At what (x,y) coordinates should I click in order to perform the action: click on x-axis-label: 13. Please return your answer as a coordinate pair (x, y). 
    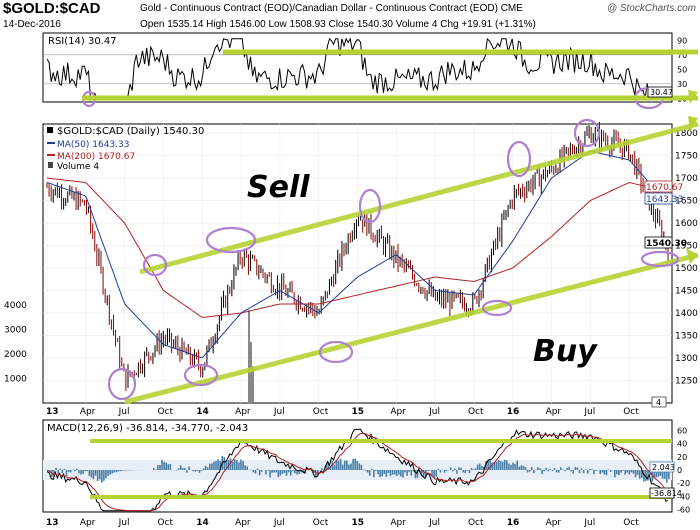
    Looking at the image, I should click on (52, 412).